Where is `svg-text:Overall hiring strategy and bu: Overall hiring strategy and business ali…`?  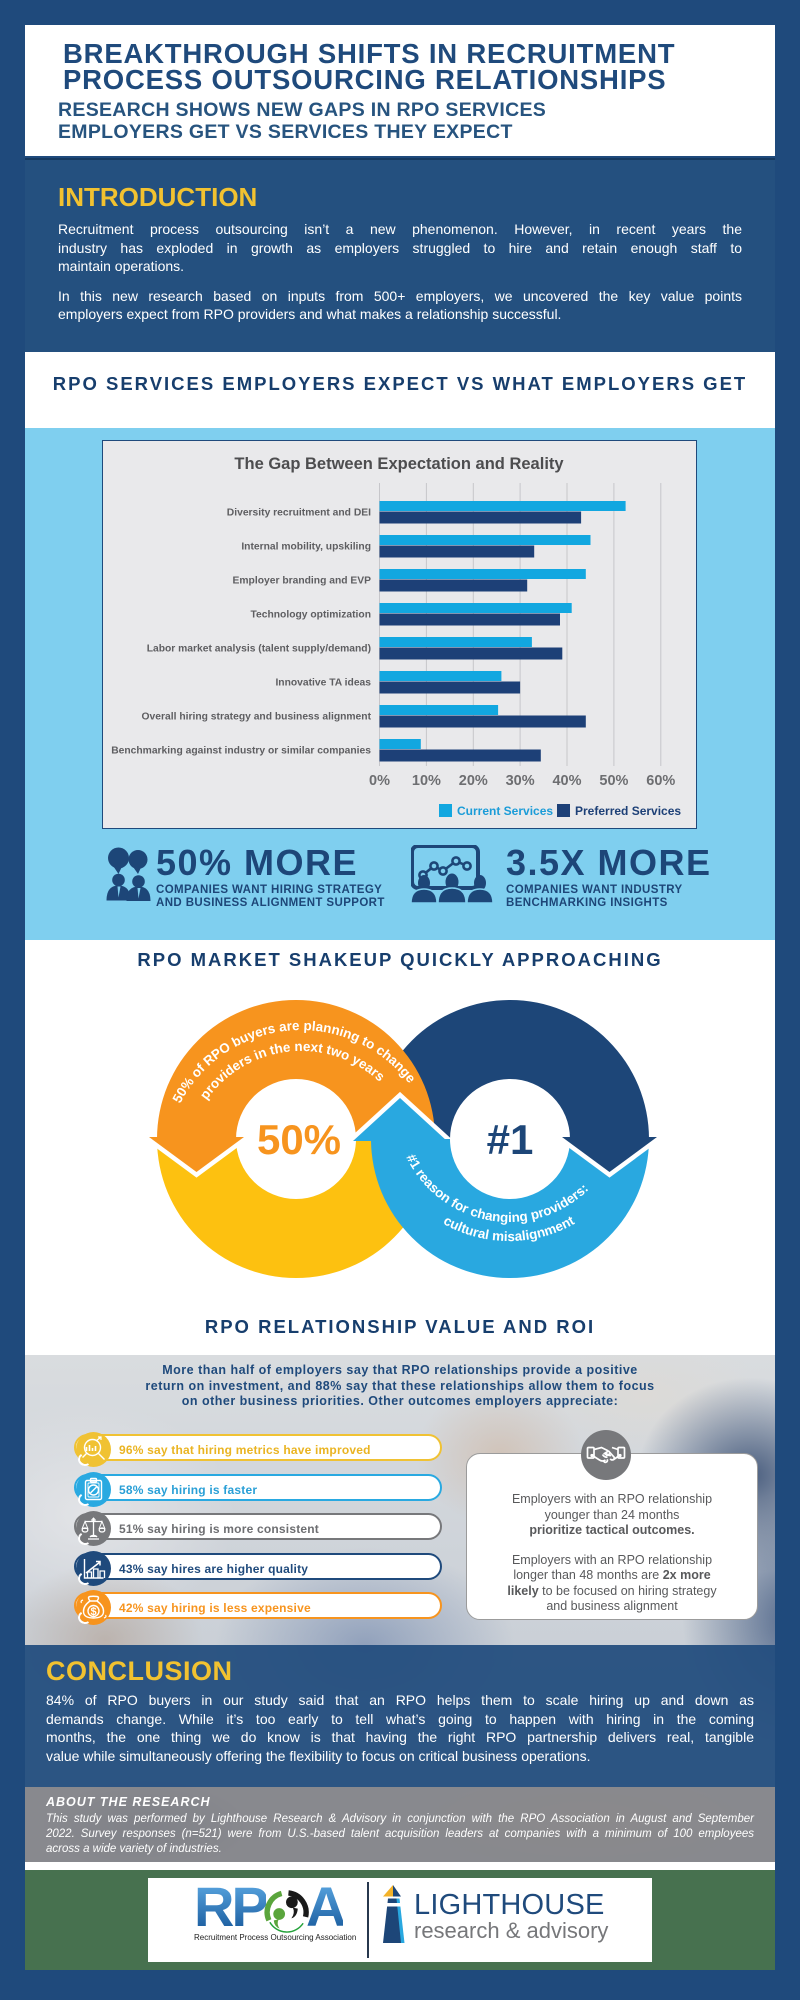
svg-text:Overall hiring strategy and bu: Overall hiring strategy and business ali… is located at coordinates (257, 717).